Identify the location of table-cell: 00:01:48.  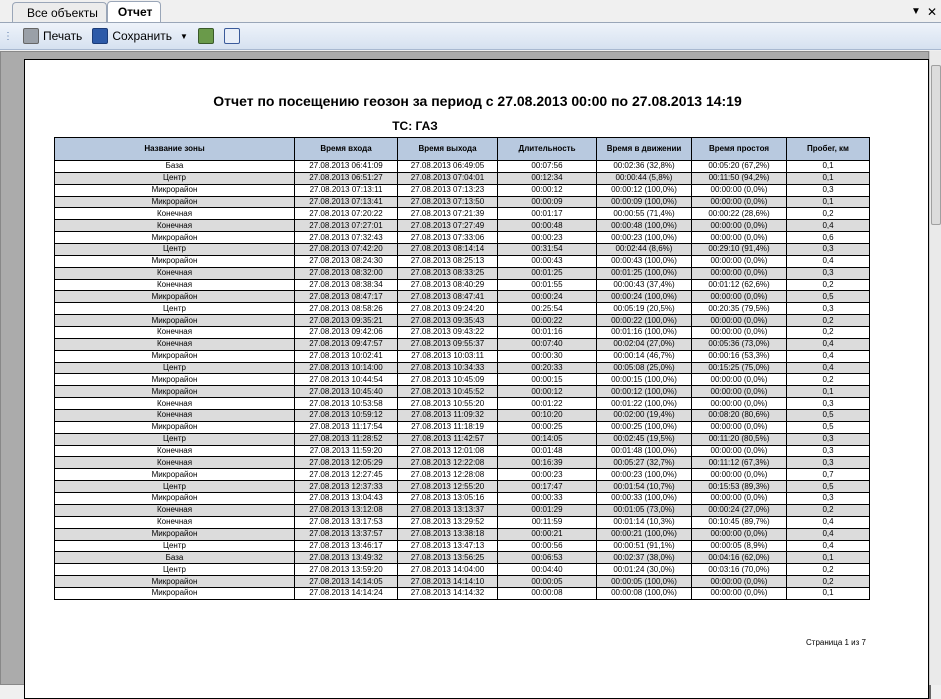
(547, 451).